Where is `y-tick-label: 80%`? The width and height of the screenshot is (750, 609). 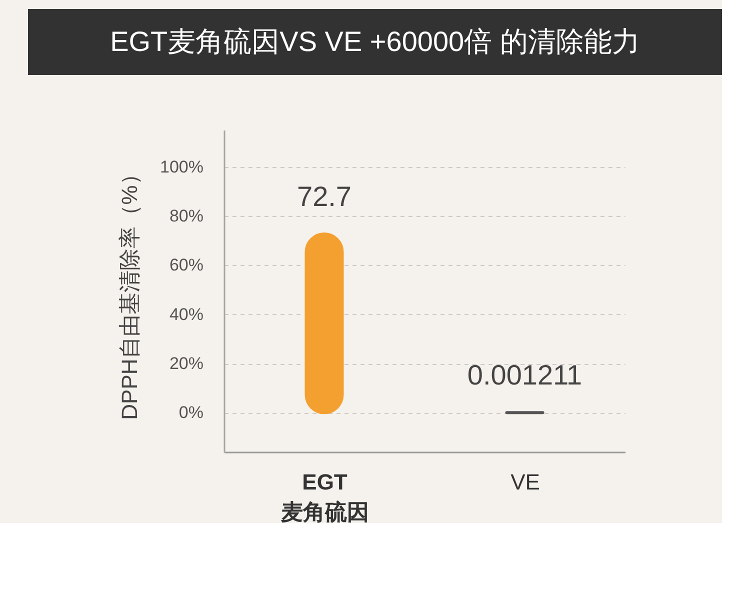 y-tick-label: 80% is located at coordinates (186, 216).